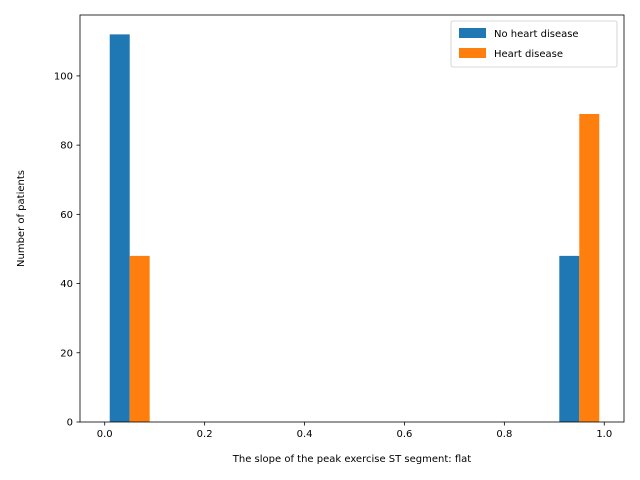  What do you see at coordinates (21, 218) in the screenshot?
I see `y-axis-label: Number of patients` at bounding box center [21, 218].